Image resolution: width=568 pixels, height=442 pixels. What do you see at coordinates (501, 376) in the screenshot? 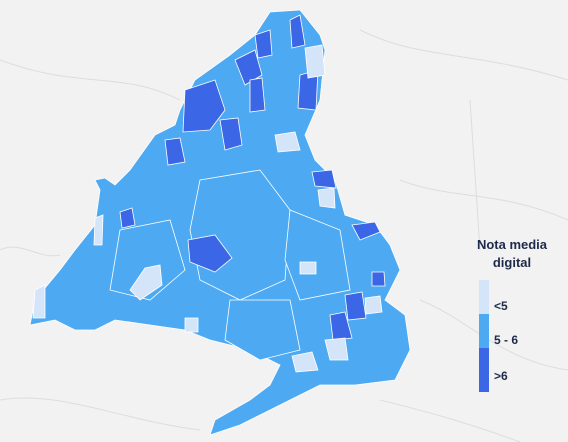
I see `legend-label: >6` at bounding box center [501, 376].